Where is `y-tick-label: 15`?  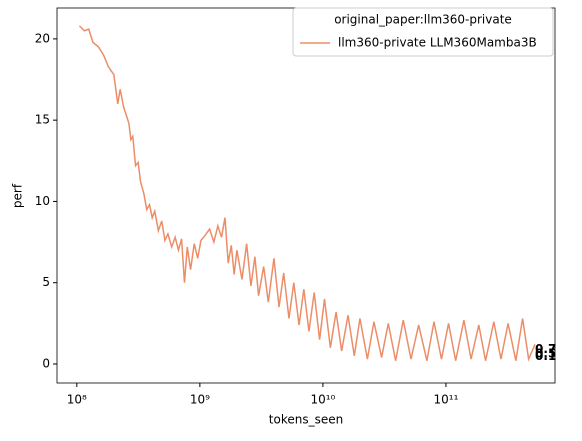
y-tick-label: 15 is located at coordinates (42, 120).